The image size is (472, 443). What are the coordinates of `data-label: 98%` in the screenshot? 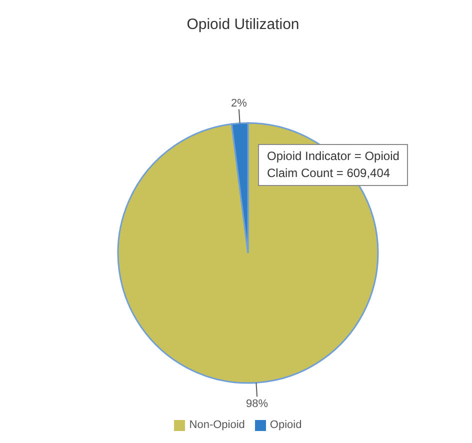 It's located at (257, 404).